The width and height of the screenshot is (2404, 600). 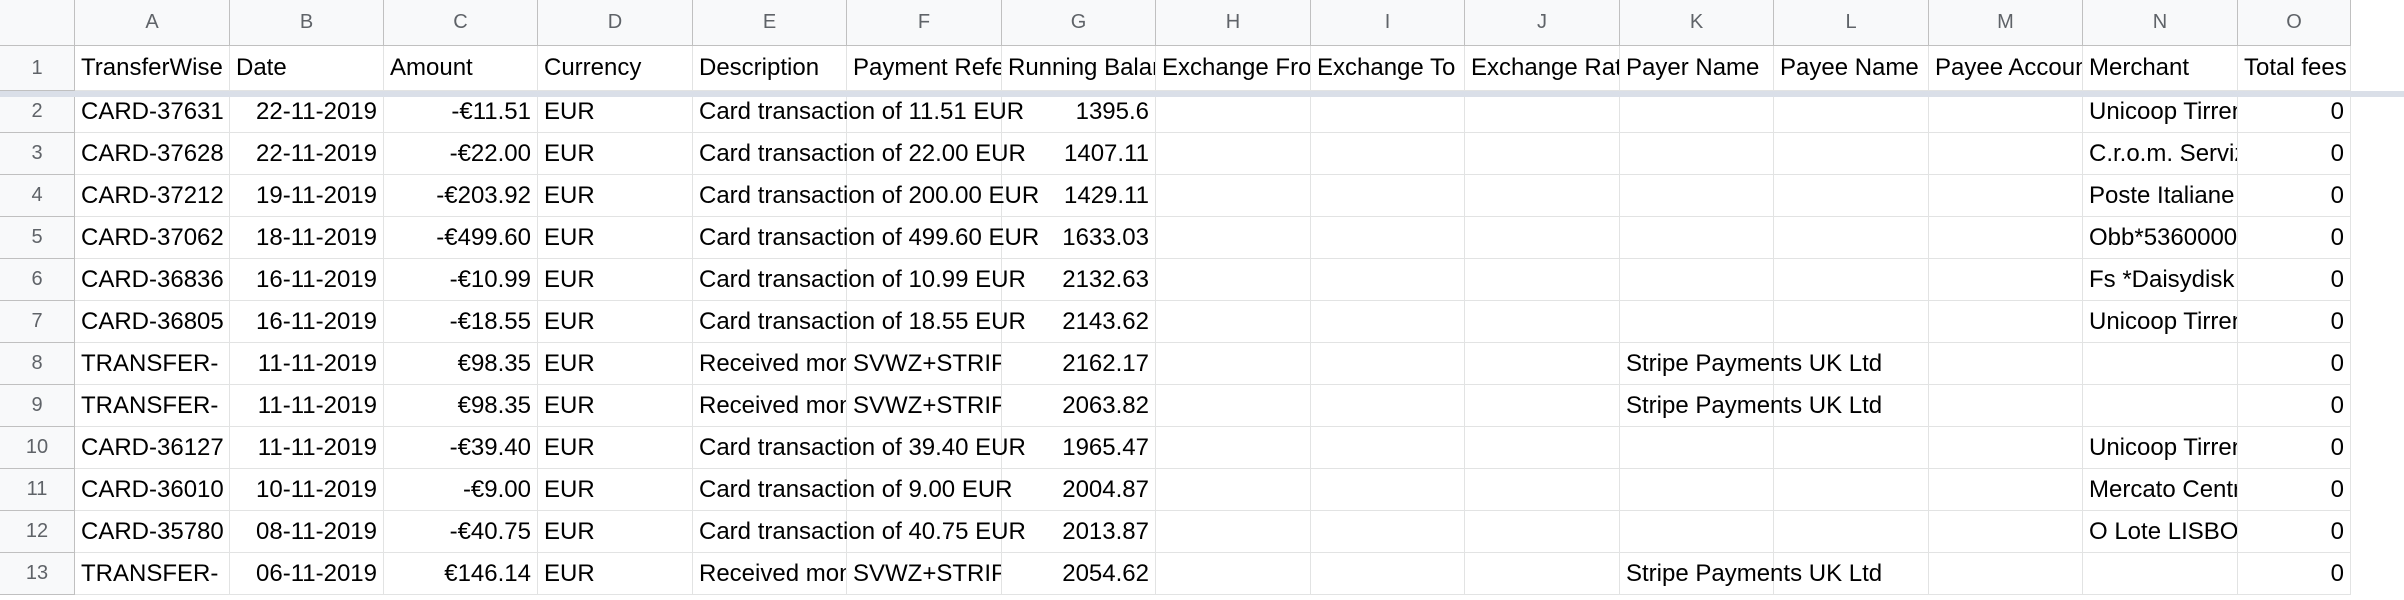 I want to click on column-header-n: N, so click(x=2160, y=23).